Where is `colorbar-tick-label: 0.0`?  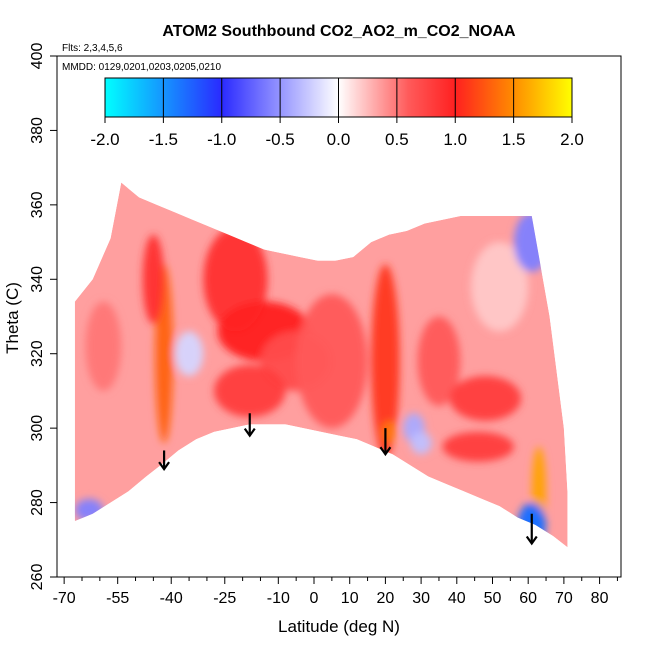
colorbar-tick-label: 0.0 is located at coordinates (339, 139).